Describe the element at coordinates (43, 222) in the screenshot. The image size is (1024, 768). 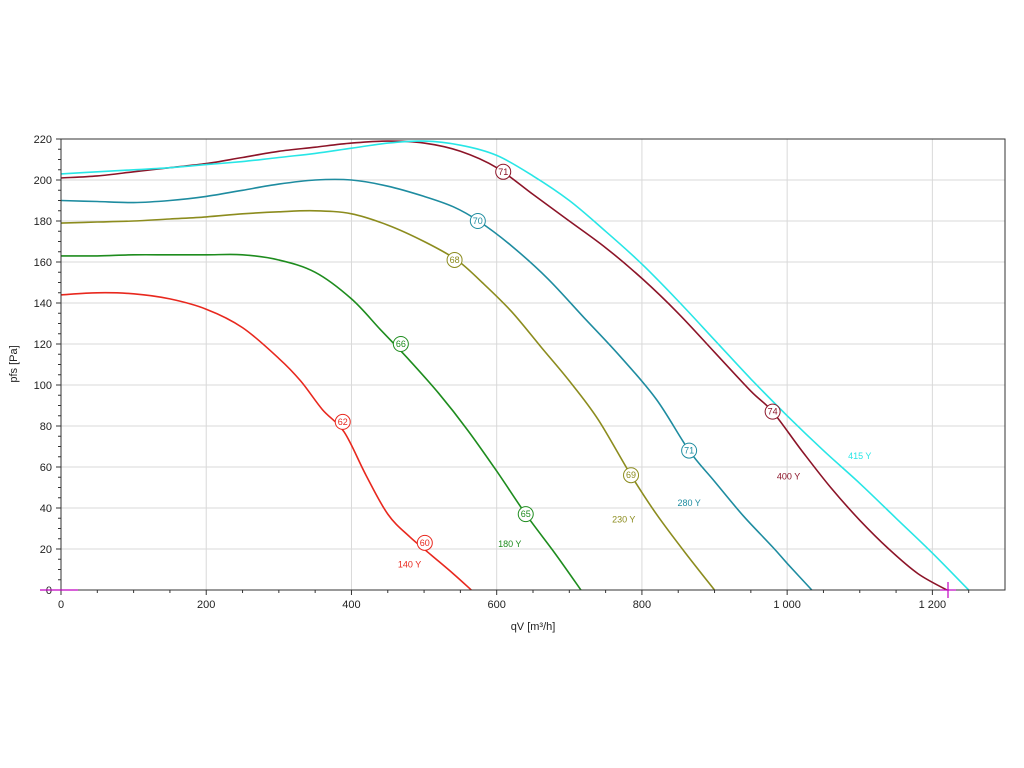
I see `y-tick-label: 180` at that location.